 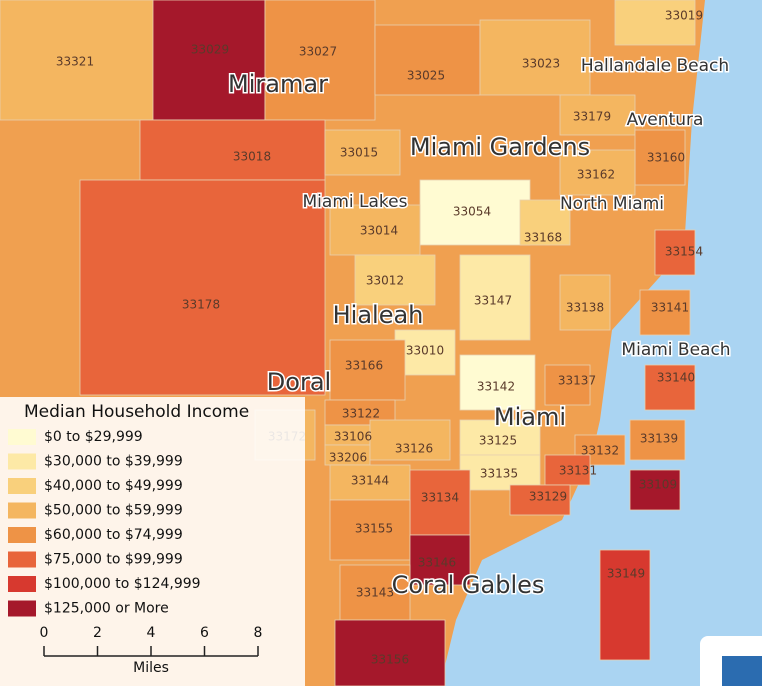 What do you see at coordinates (585, 308) in the screenshot?
I see `zip-label: 33138` at bounding box center [585, 308].